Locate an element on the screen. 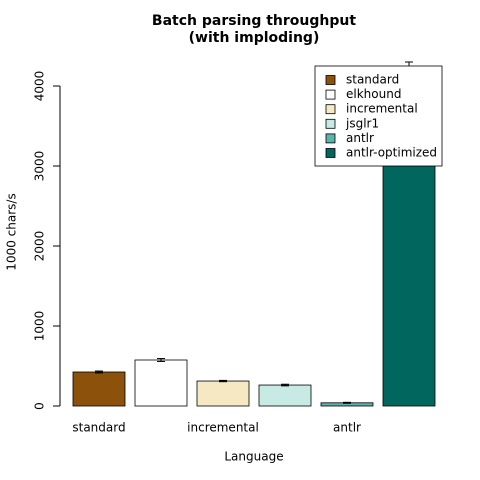 The height and width of the screenshot is (480, 480). y-tick-label: 4000 is located at coordinates (40, 86).